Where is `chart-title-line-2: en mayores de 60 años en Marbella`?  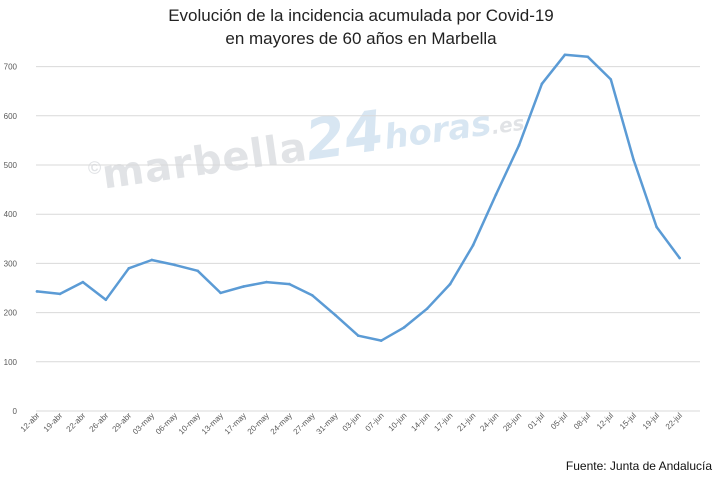
chart-title-line-2: en mayores de 60 años en Marbella is located at coordinates (361, 38).